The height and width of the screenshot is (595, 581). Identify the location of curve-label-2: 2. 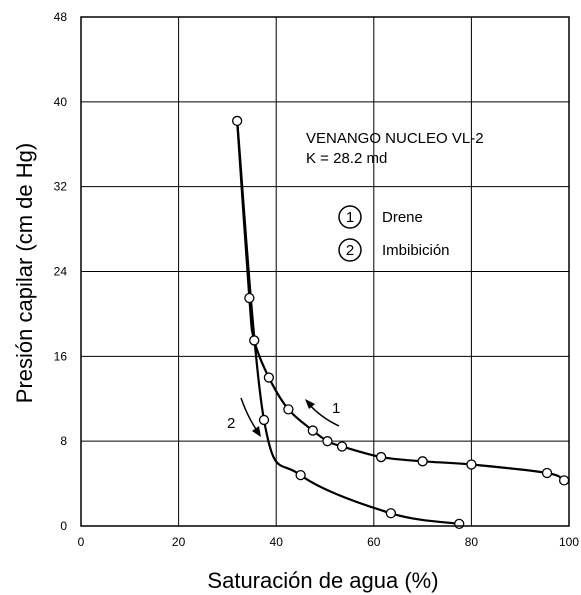
(244, 417).